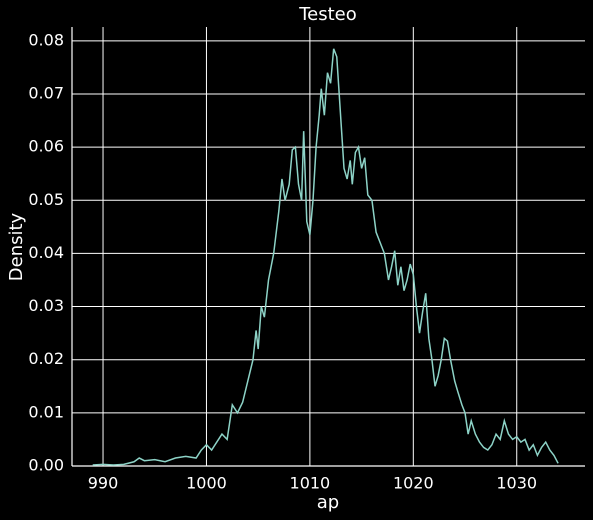  Describe the element at coordinates (328, 502) in the screenshot. I see `x-axis-label: ap` at that location.